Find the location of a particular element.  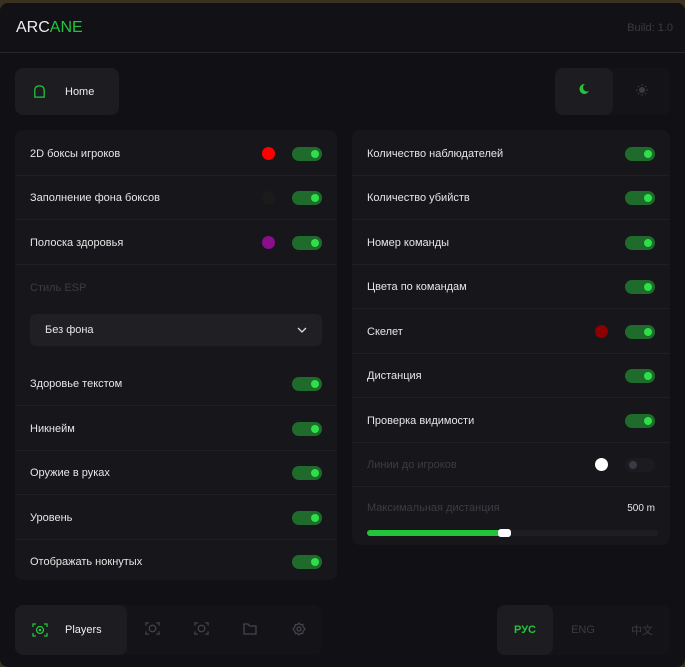

dark-theme-button is located at coordinates (584, 91).